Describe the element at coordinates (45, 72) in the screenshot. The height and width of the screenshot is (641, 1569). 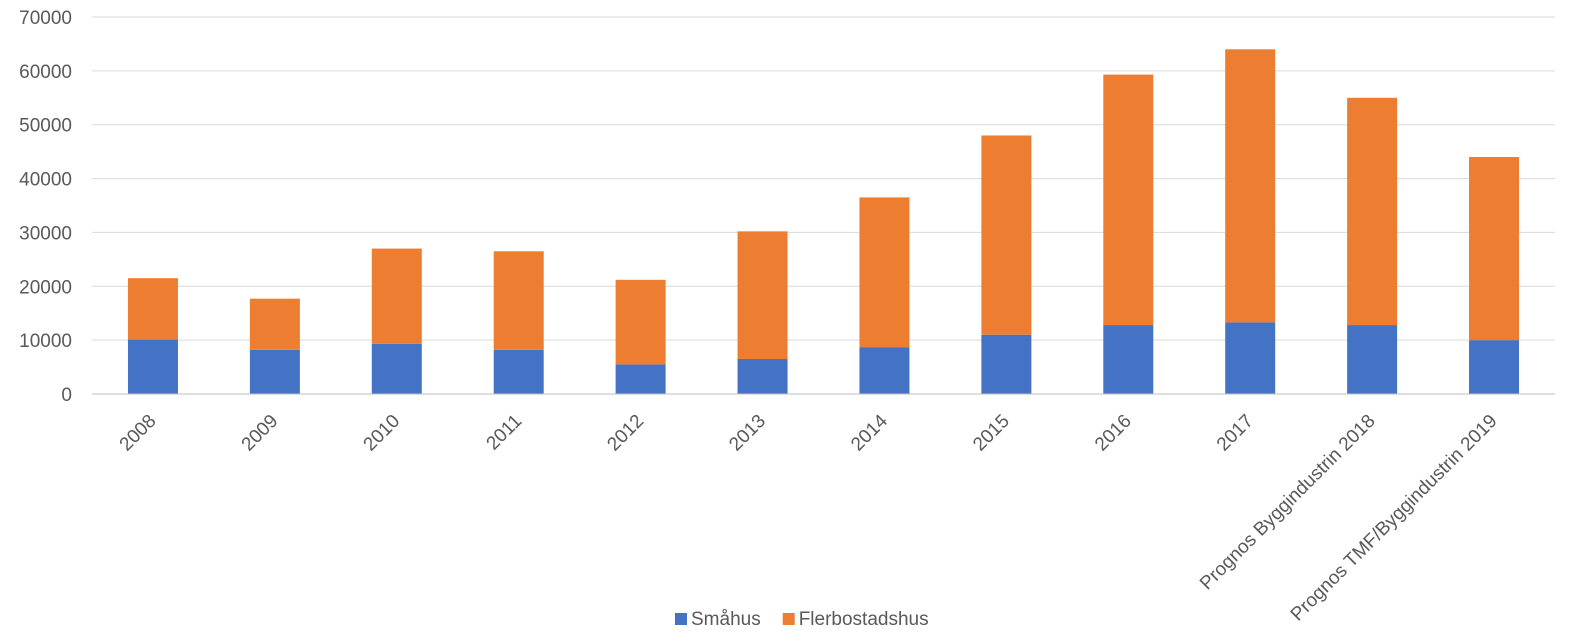
I see `y-tick-label: 60000` at that location.